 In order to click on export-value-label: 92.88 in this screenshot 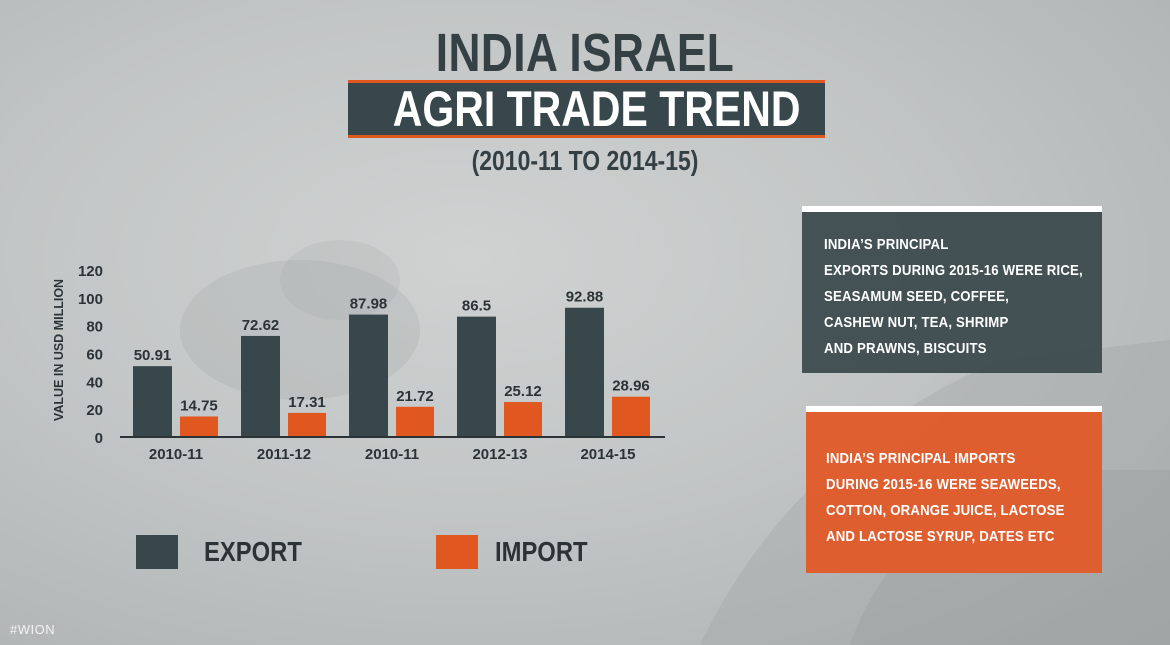, I will do `click(585, 297)`.